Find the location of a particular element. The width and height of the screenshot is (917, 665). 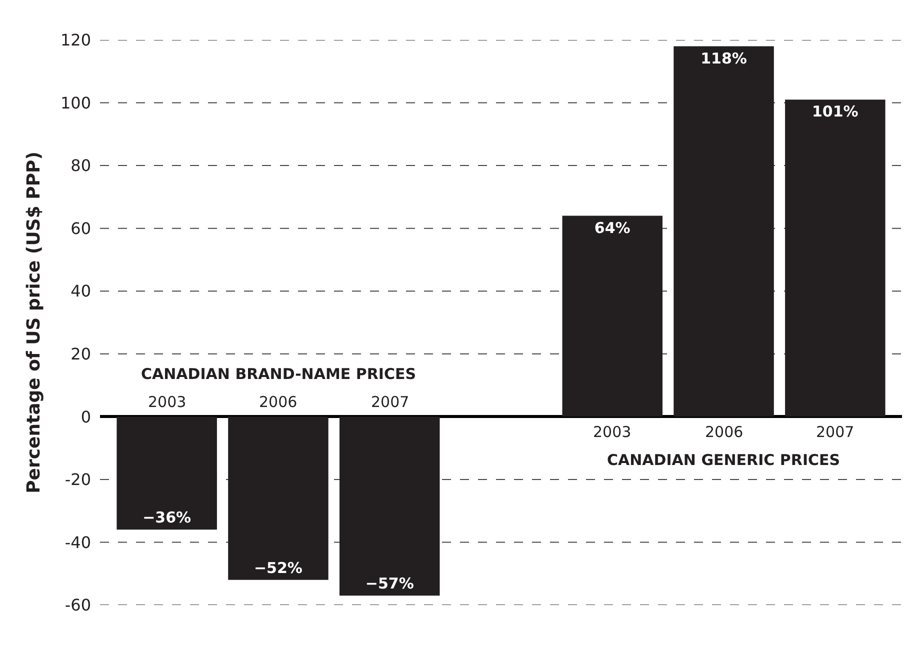

y-tick-label: -60 is located at coordinates (77, 605).